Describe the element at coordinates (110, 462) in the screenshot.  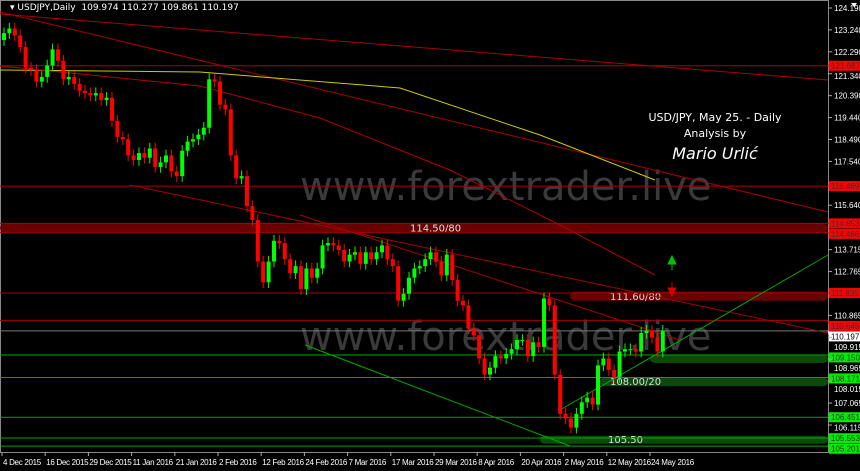
I see `x-tick-label: 29 Dec 2015` at that location.